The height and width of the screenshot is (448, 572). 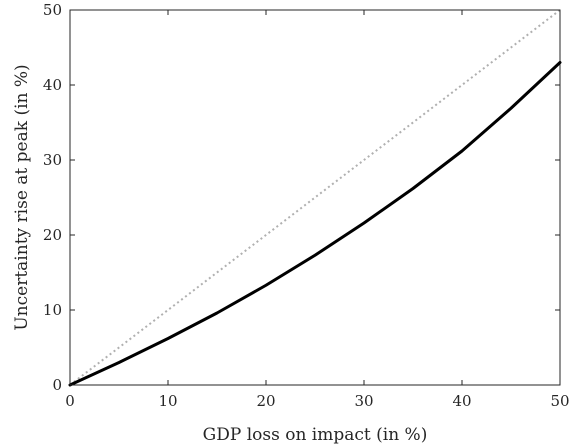 What do you see at coordinates (52, 235) in the screenshot?
I see `y-tick-label: 20` at bounding box center [52, 235].